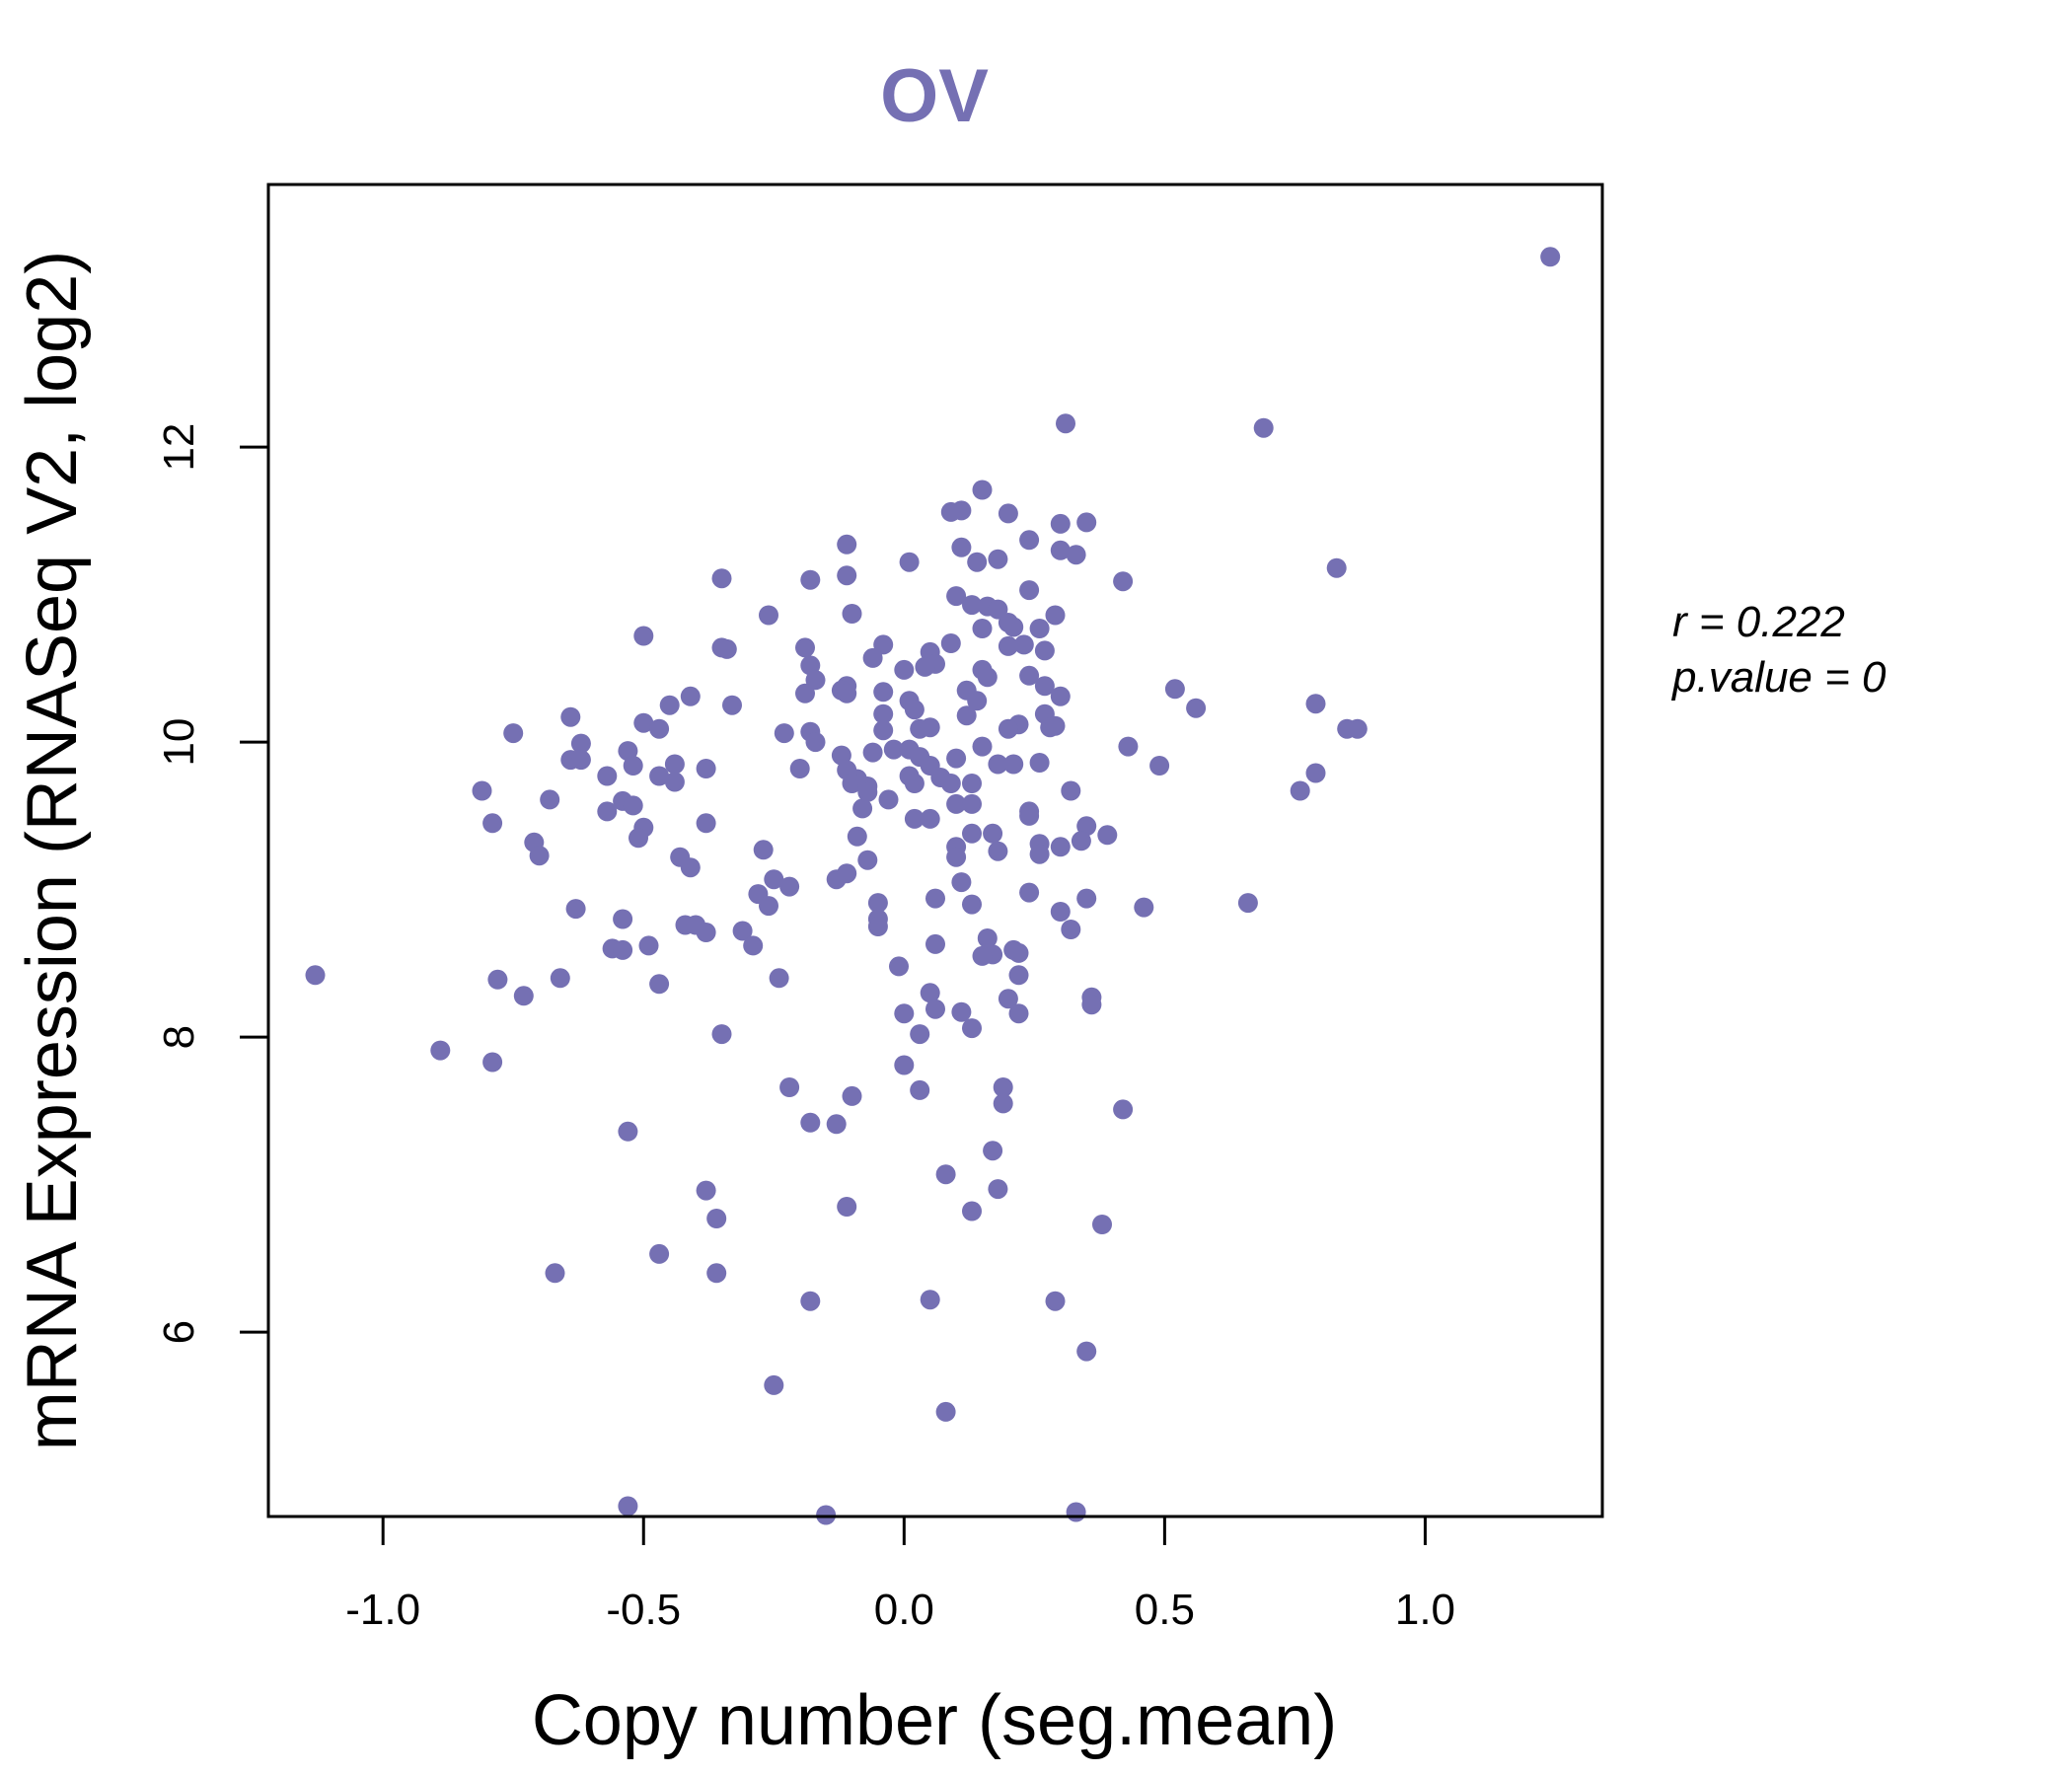  I want to click on x-tick-label: -0.5, so click(644, 1610).